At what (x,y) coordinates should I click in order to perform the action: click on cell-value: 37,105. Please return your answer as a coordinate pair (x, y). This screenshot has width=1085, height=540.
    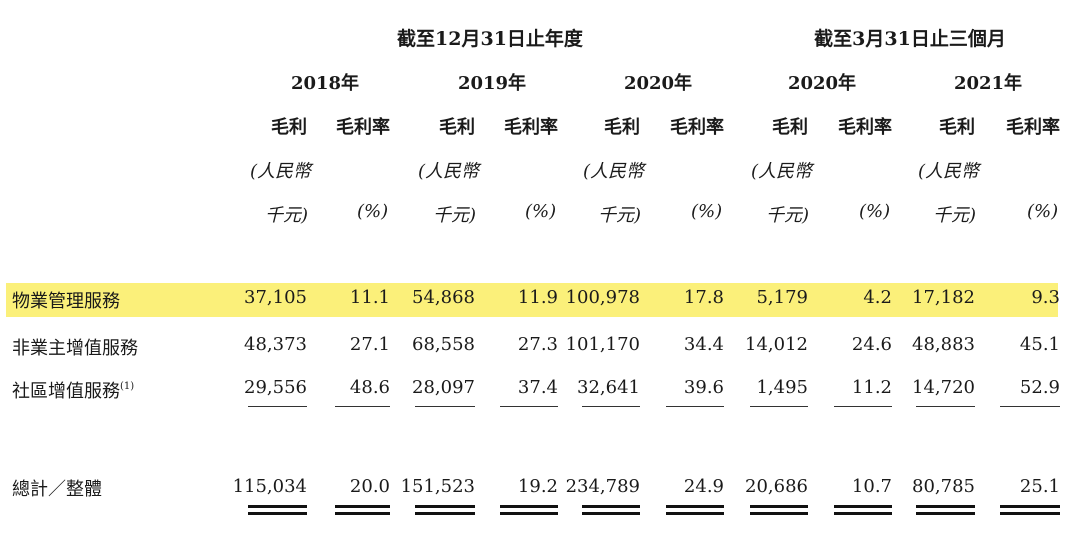
    Looking at the image, I should click on (275, 297).